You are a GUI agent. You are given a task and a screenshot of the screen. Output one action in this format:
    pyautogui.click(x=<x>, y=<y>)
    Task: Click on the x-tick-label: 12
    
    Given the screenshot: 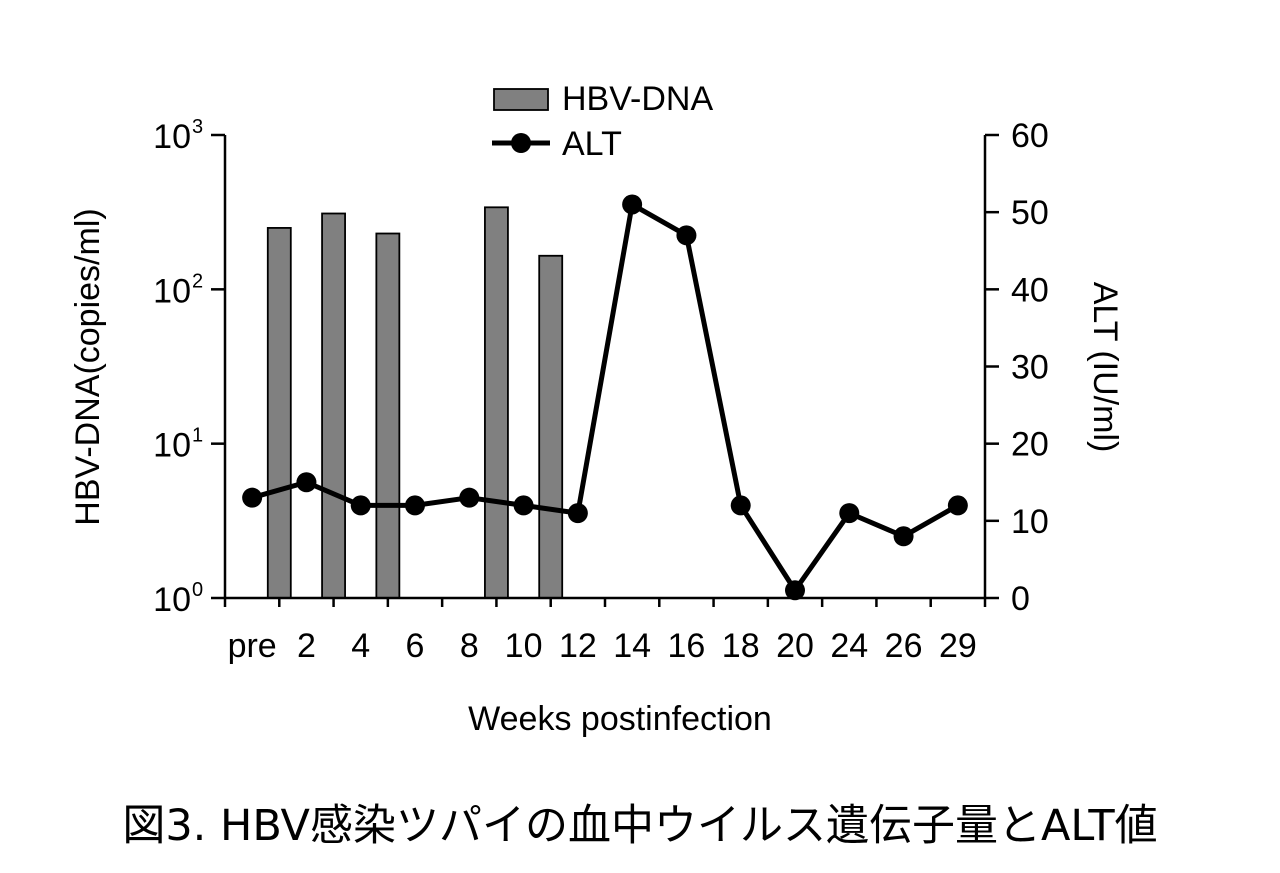 What is the action you would take?
    pyautogui.click(x=578, y=646)
    